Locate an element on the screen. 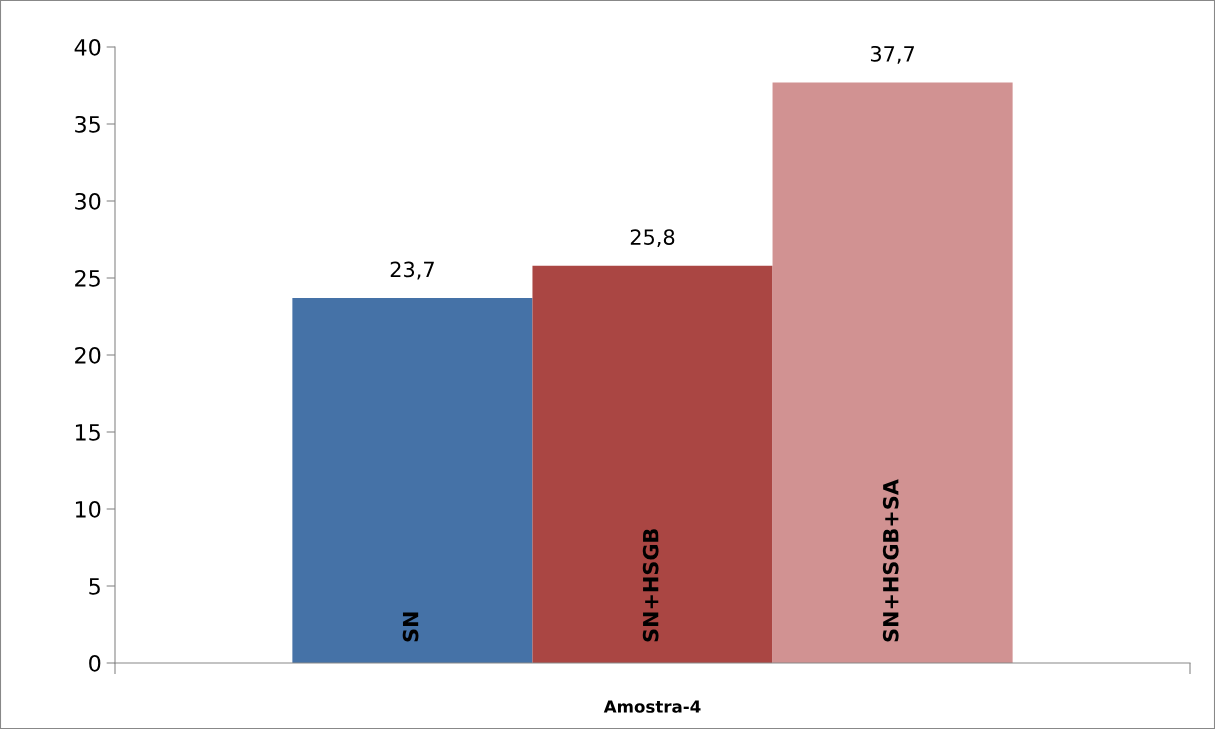 The height and width of the screenshot is (729, 1215). series-label: SN is located at coordinates (410, 627).